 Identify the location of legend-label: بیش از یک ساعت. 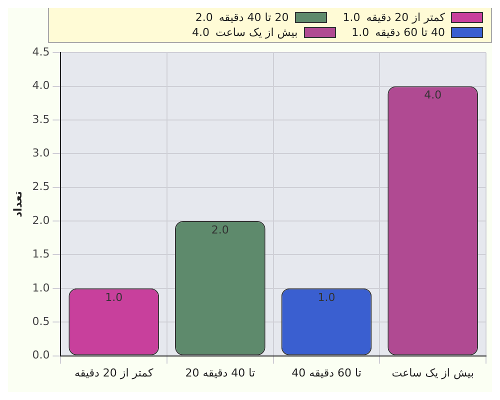
(257, 32).